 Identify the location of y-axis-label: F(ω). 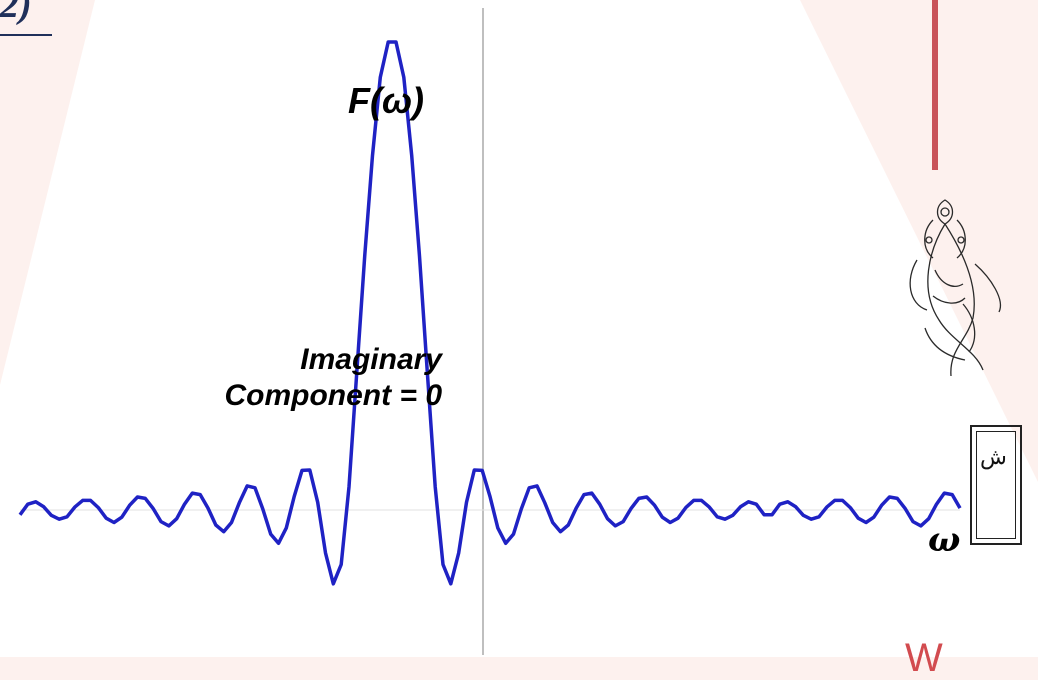
(386, 101).